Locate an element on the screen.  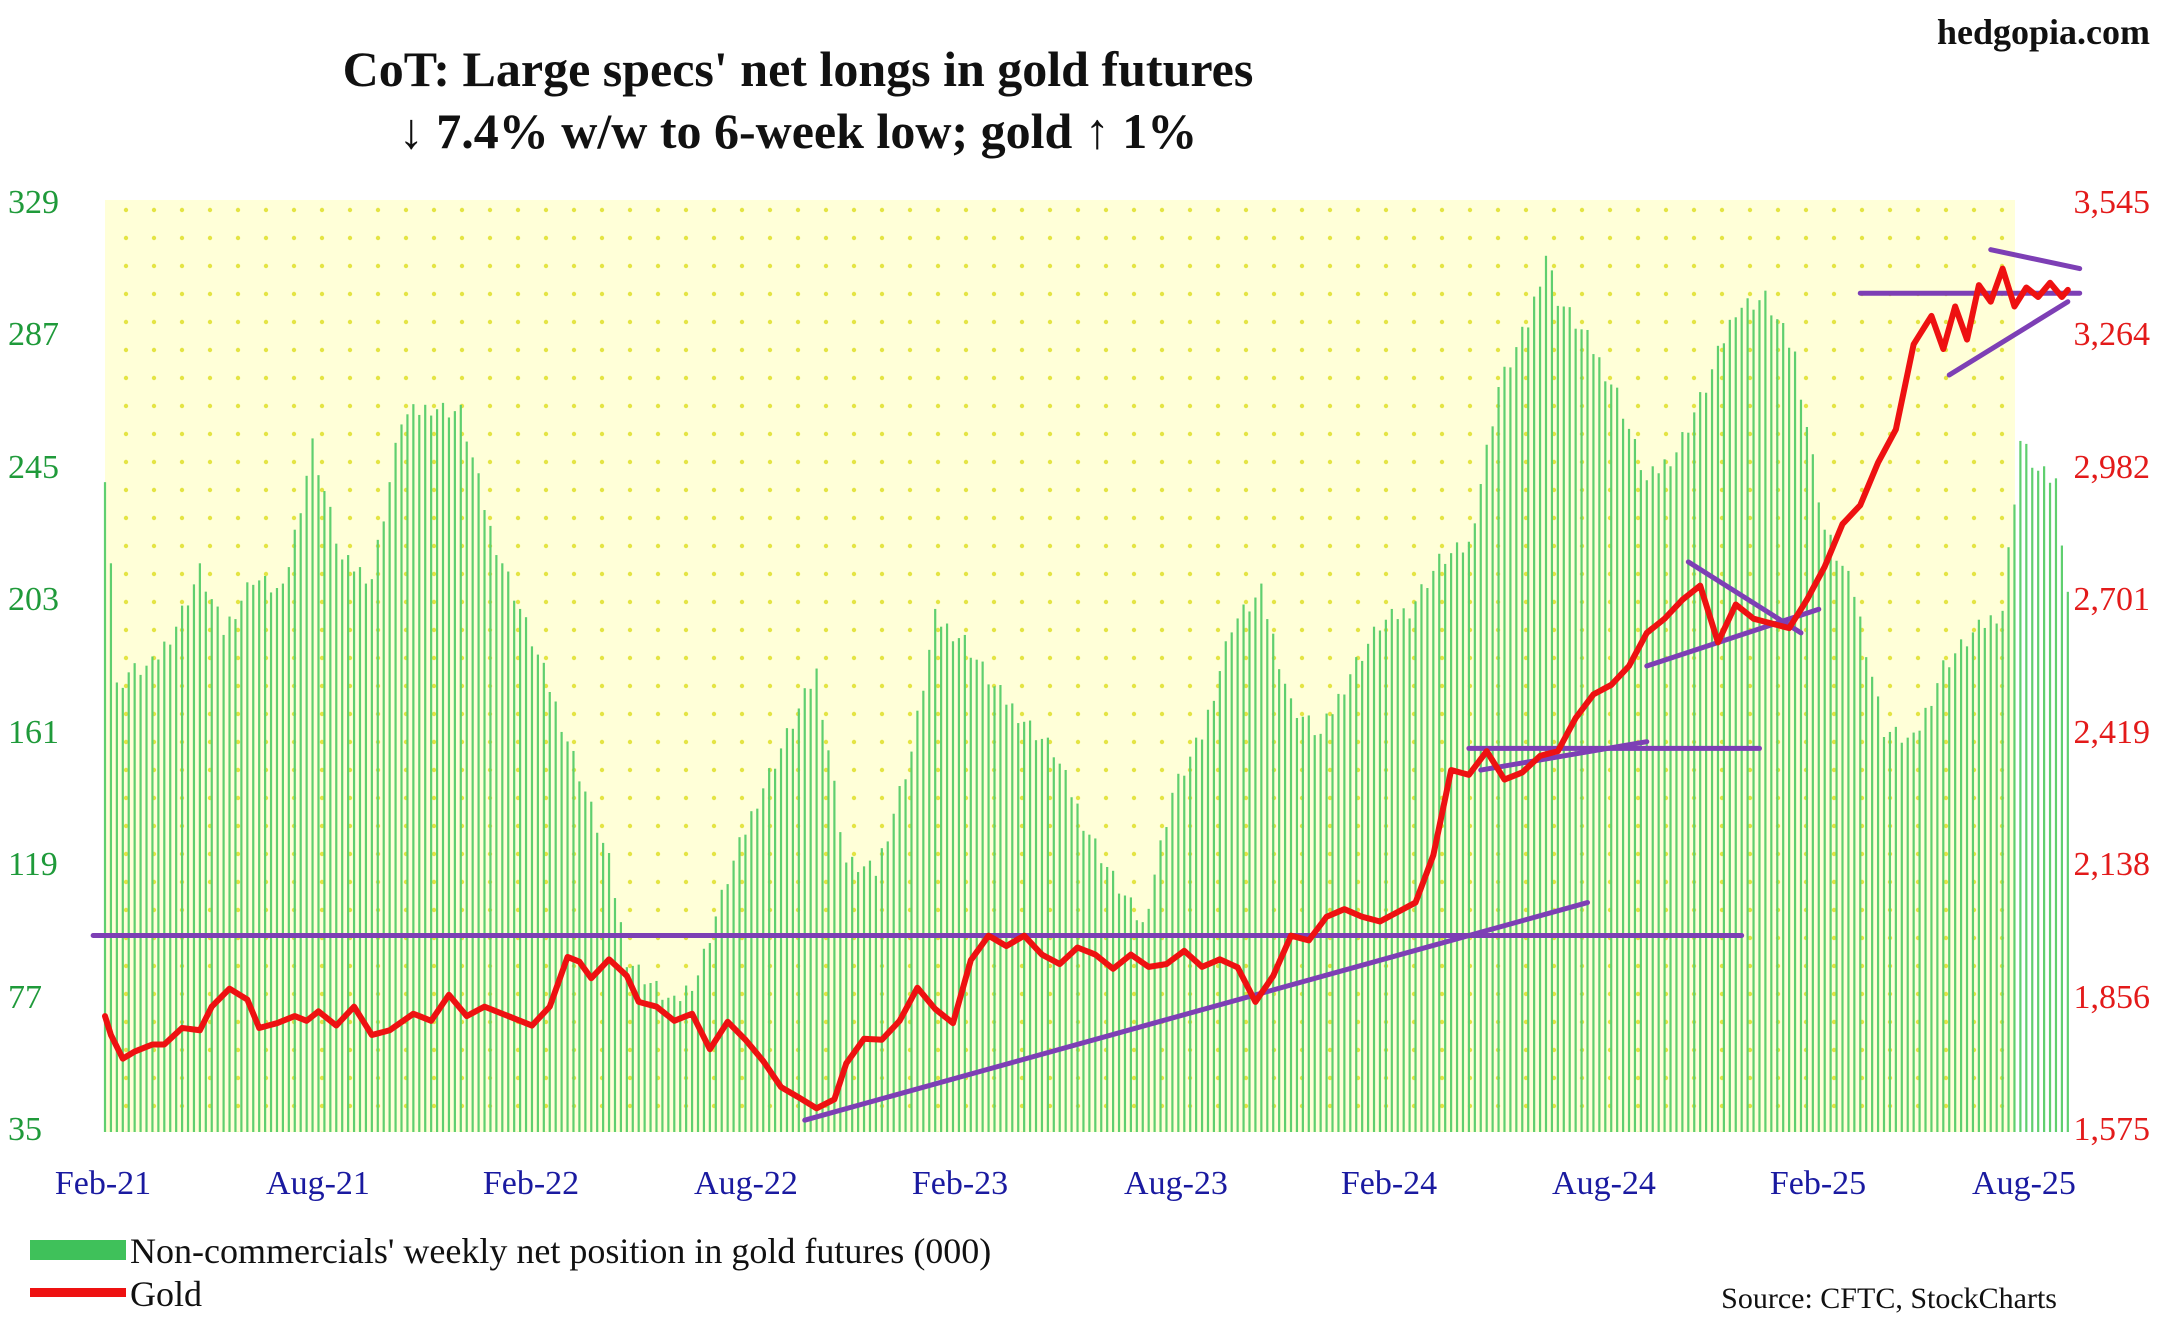
right-tick-label: 2,982 is located at coordinates (2112, 467).